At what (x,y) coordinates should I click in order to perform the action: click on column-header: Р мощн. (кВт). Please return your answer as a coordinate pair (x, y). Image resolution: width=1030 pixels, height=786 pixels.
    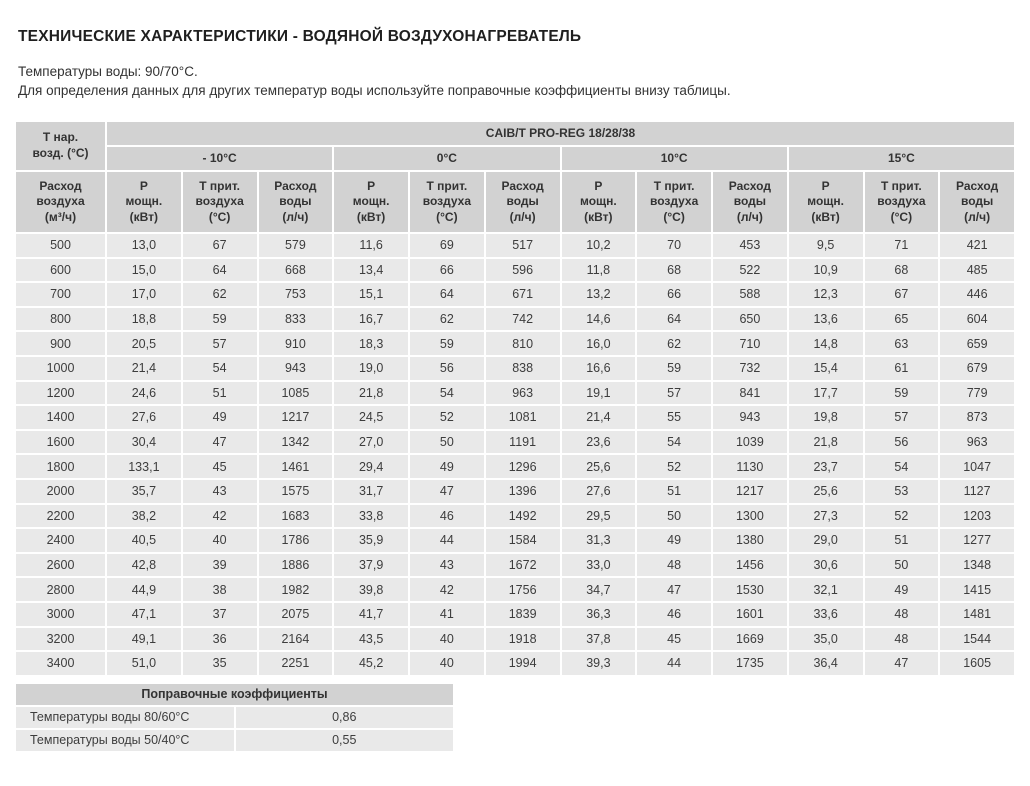
    Looking at the image, I should click on (598, 202).